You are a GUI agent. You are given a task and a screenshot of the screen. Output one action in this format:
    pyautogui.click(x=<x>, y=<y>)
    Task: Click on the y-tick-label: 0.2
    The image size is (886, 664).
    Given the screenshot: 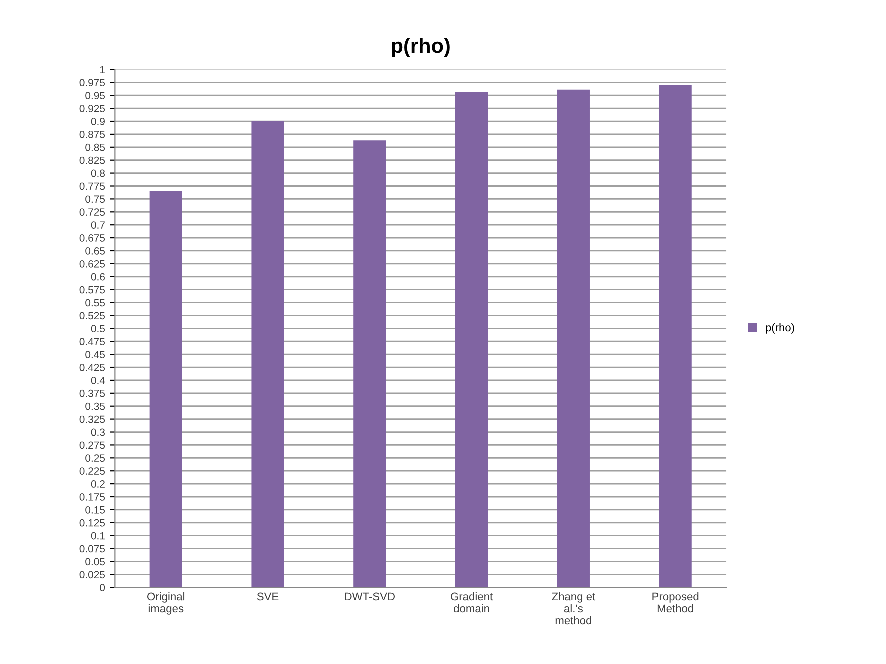 What is the action you would take?
    pyautogui.click(x=98, y=484)
    